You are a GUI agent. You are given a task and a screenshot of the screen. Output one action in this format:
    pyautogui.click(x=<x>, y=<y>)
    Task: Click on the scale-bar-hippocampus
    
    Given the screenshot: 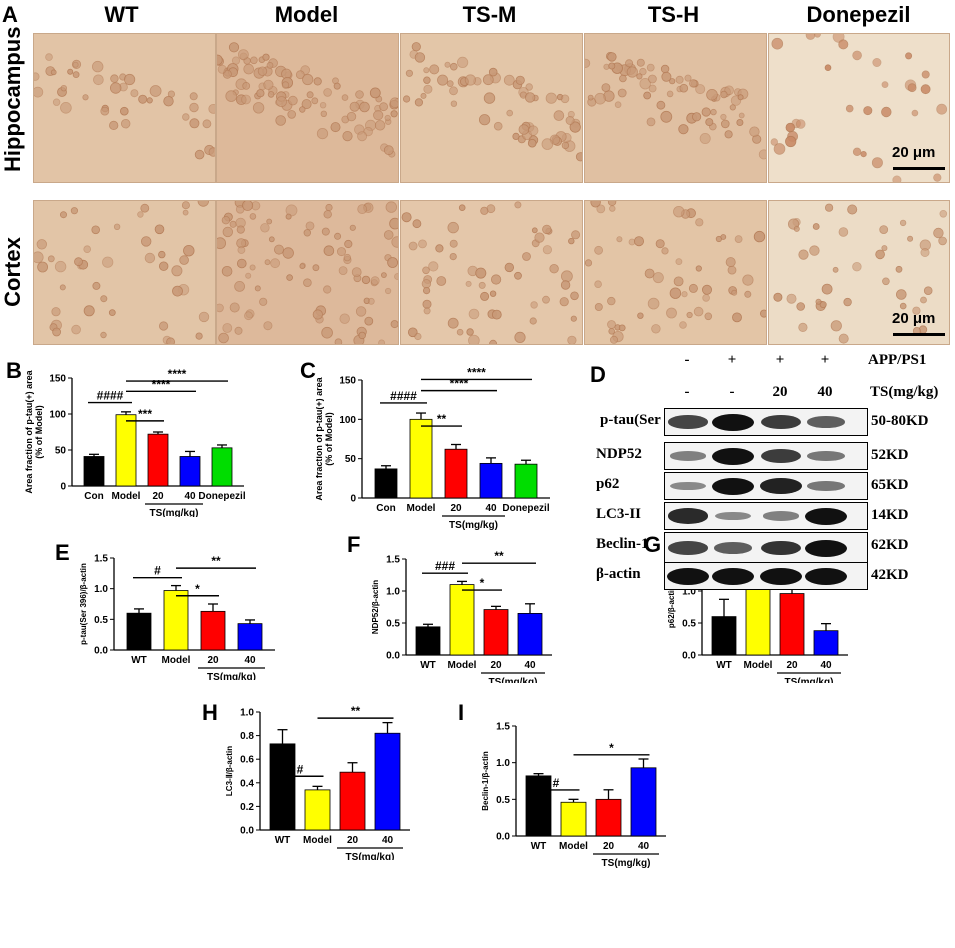 What is the action you would take?
    pyautogui.click(x=919, y=168)
    